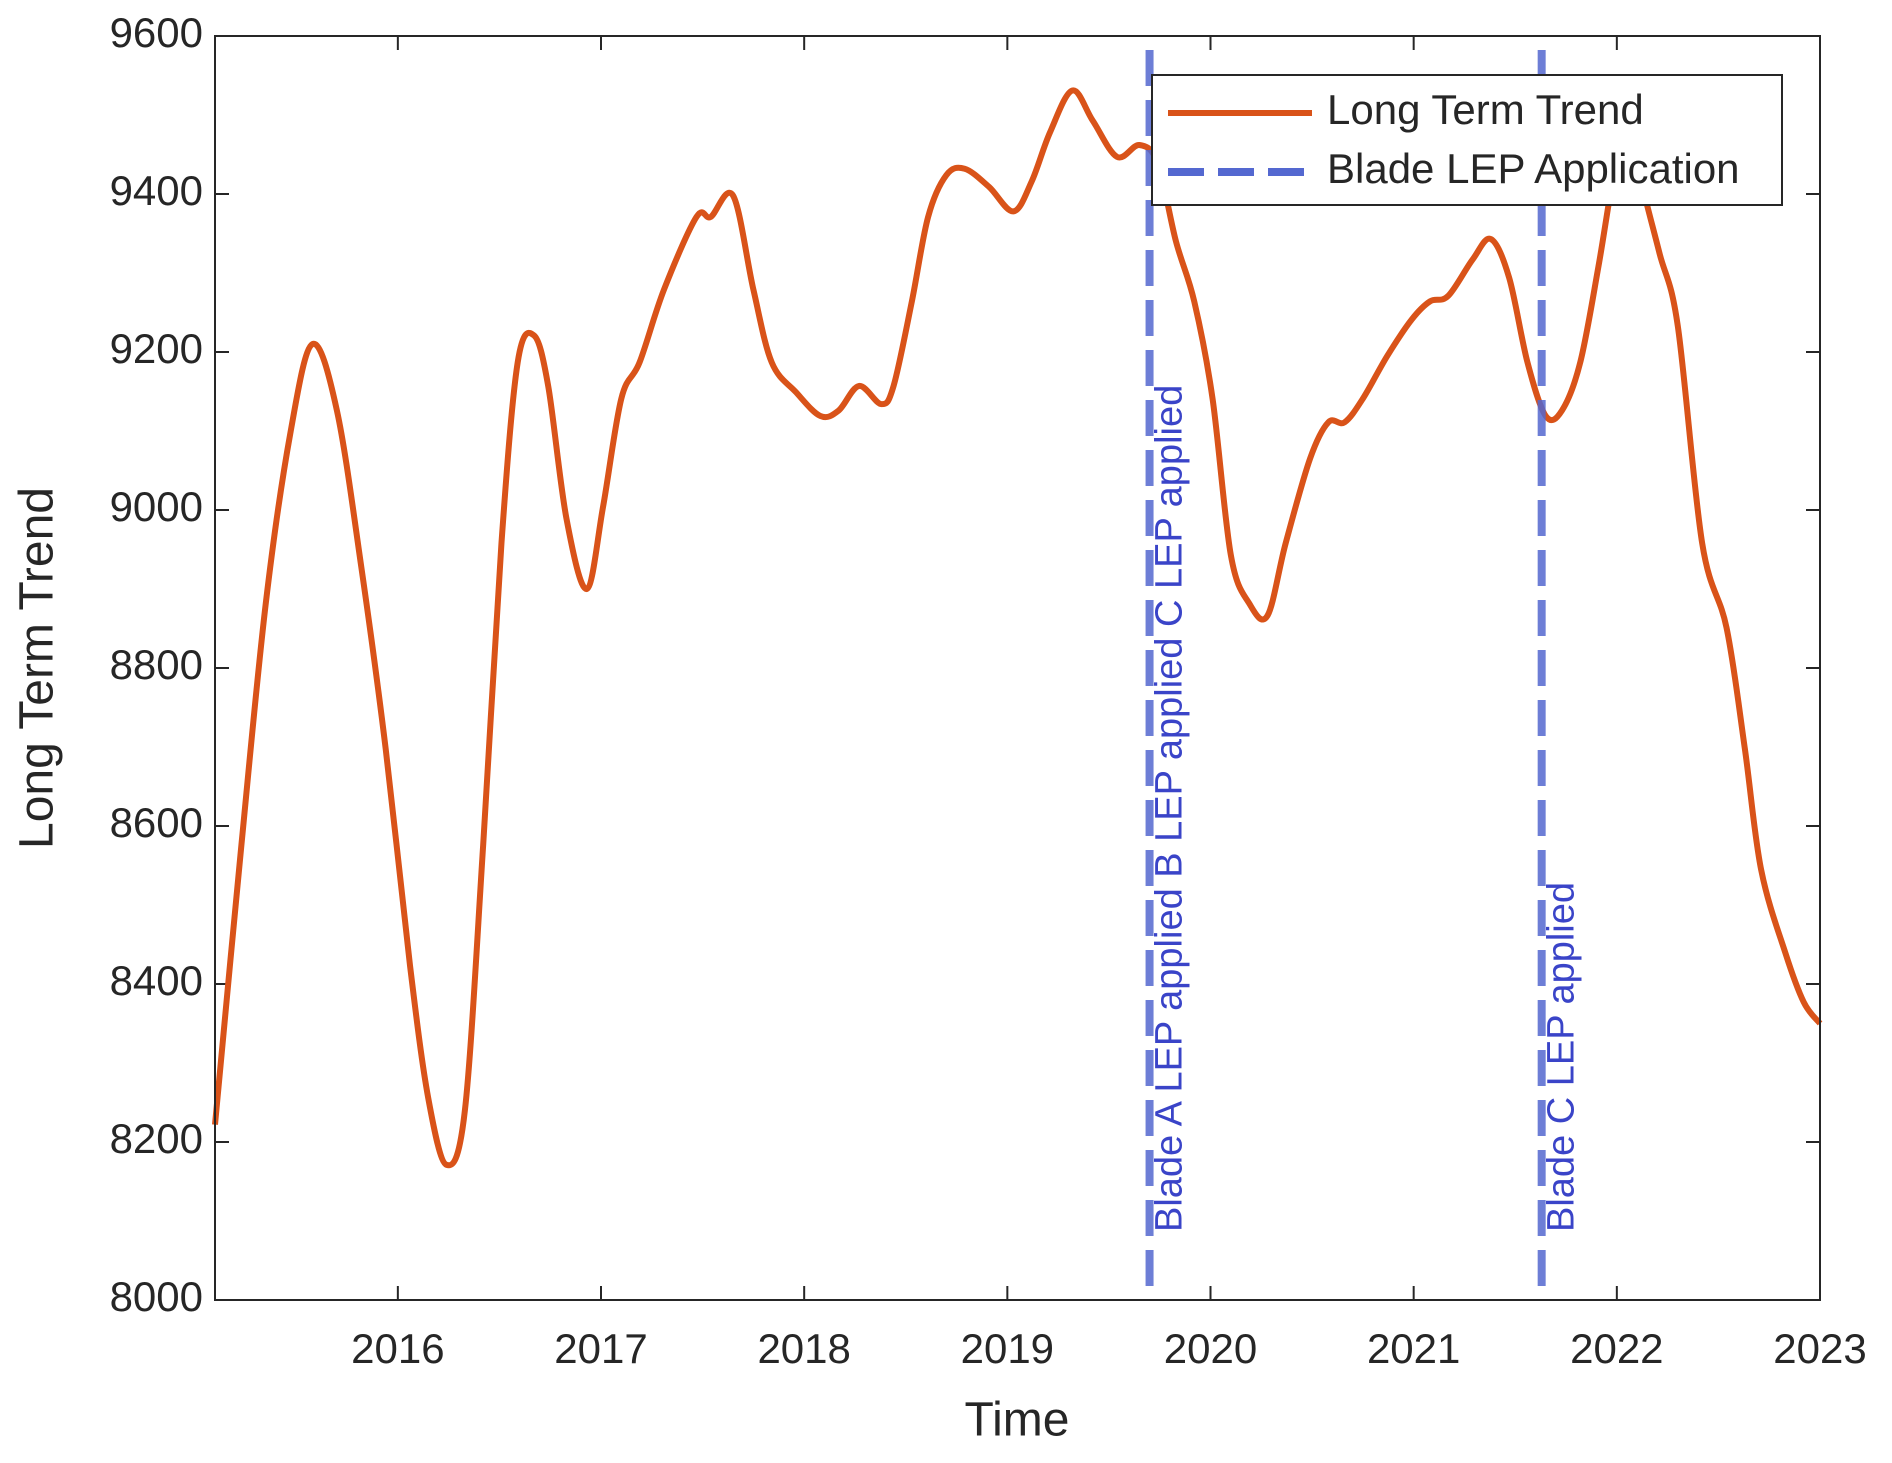  Describe the element at coordinates (156, 32) in the screenshot. I see `y-tick-label: 9600` at that location.